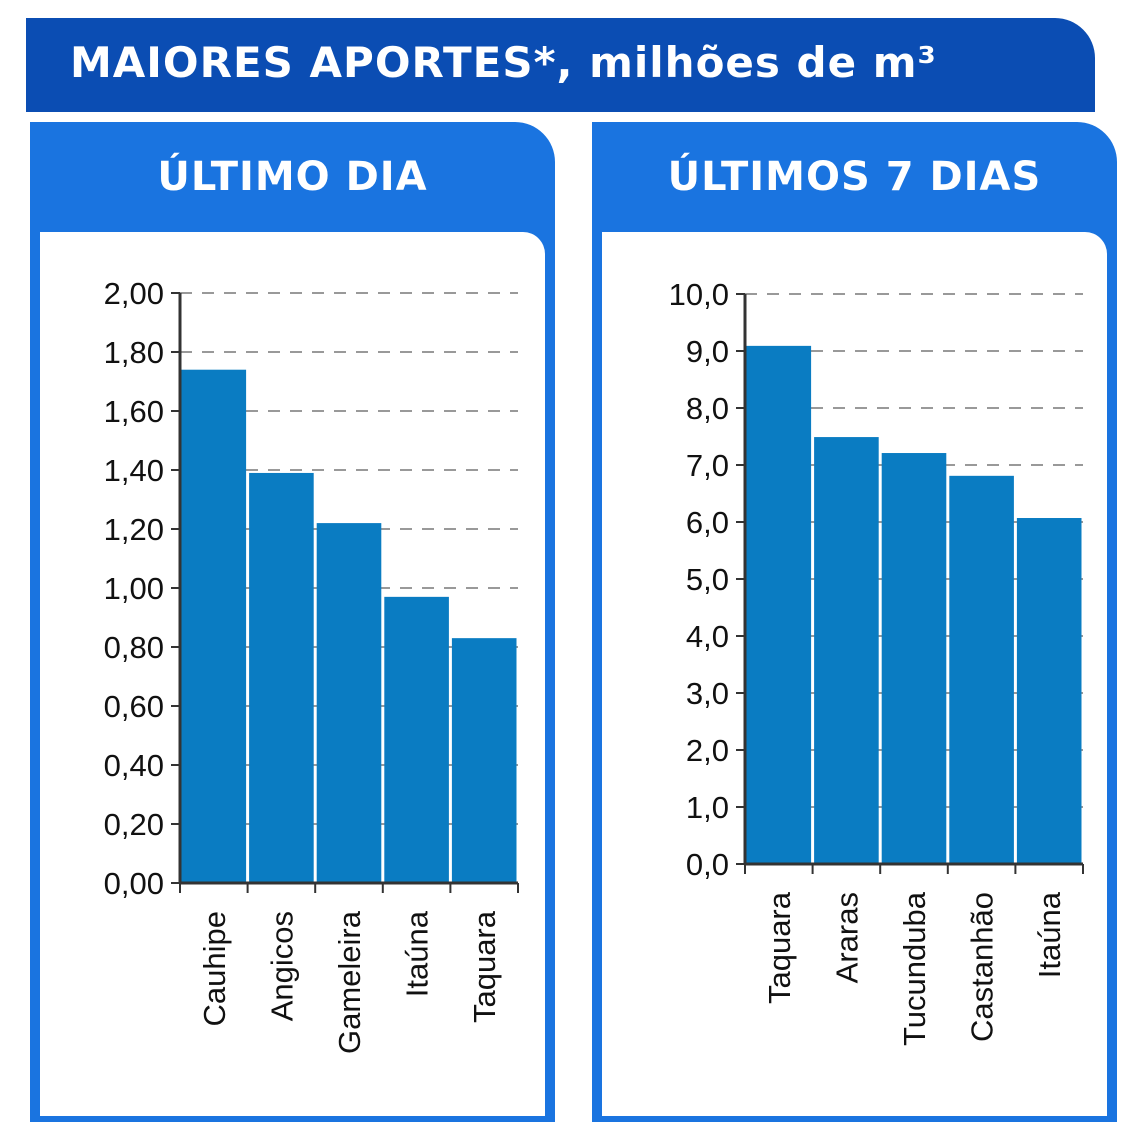 This screenshot has height=1129, width=1140. What do you see at coordinates (134, 470) in the screenshot?
I see `y-tick-label: 1,40` at bounding box center [134, 470].